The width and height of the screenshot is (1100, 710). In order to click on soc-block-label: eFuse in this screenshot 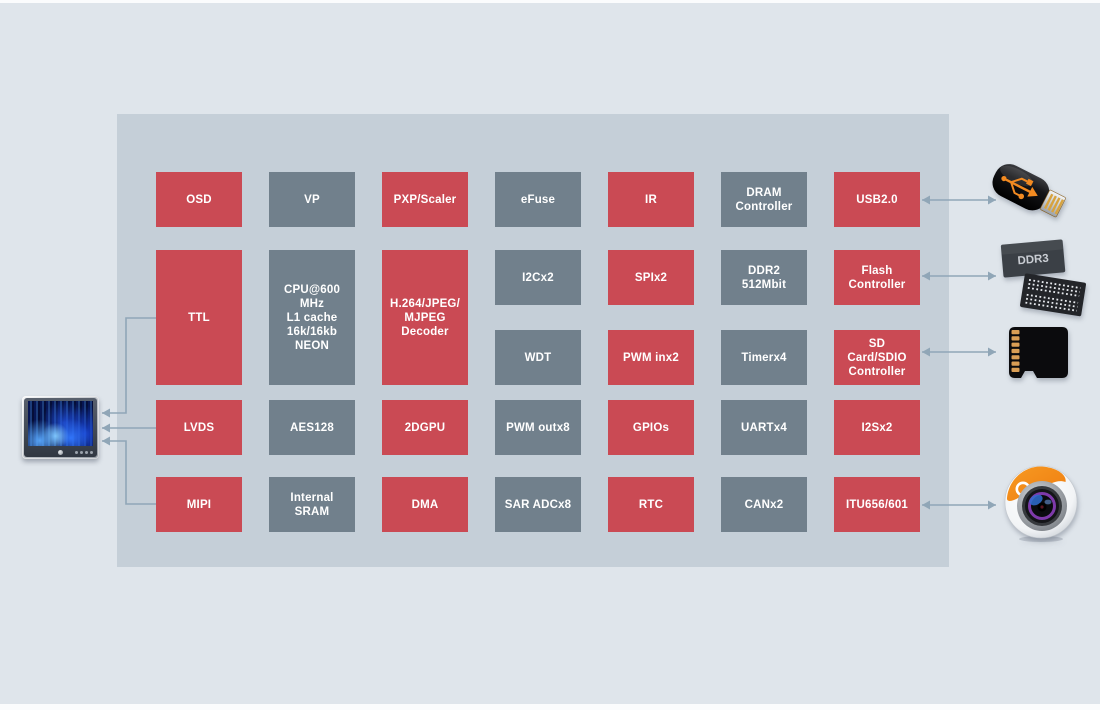, I will do `click(538, 199)`.